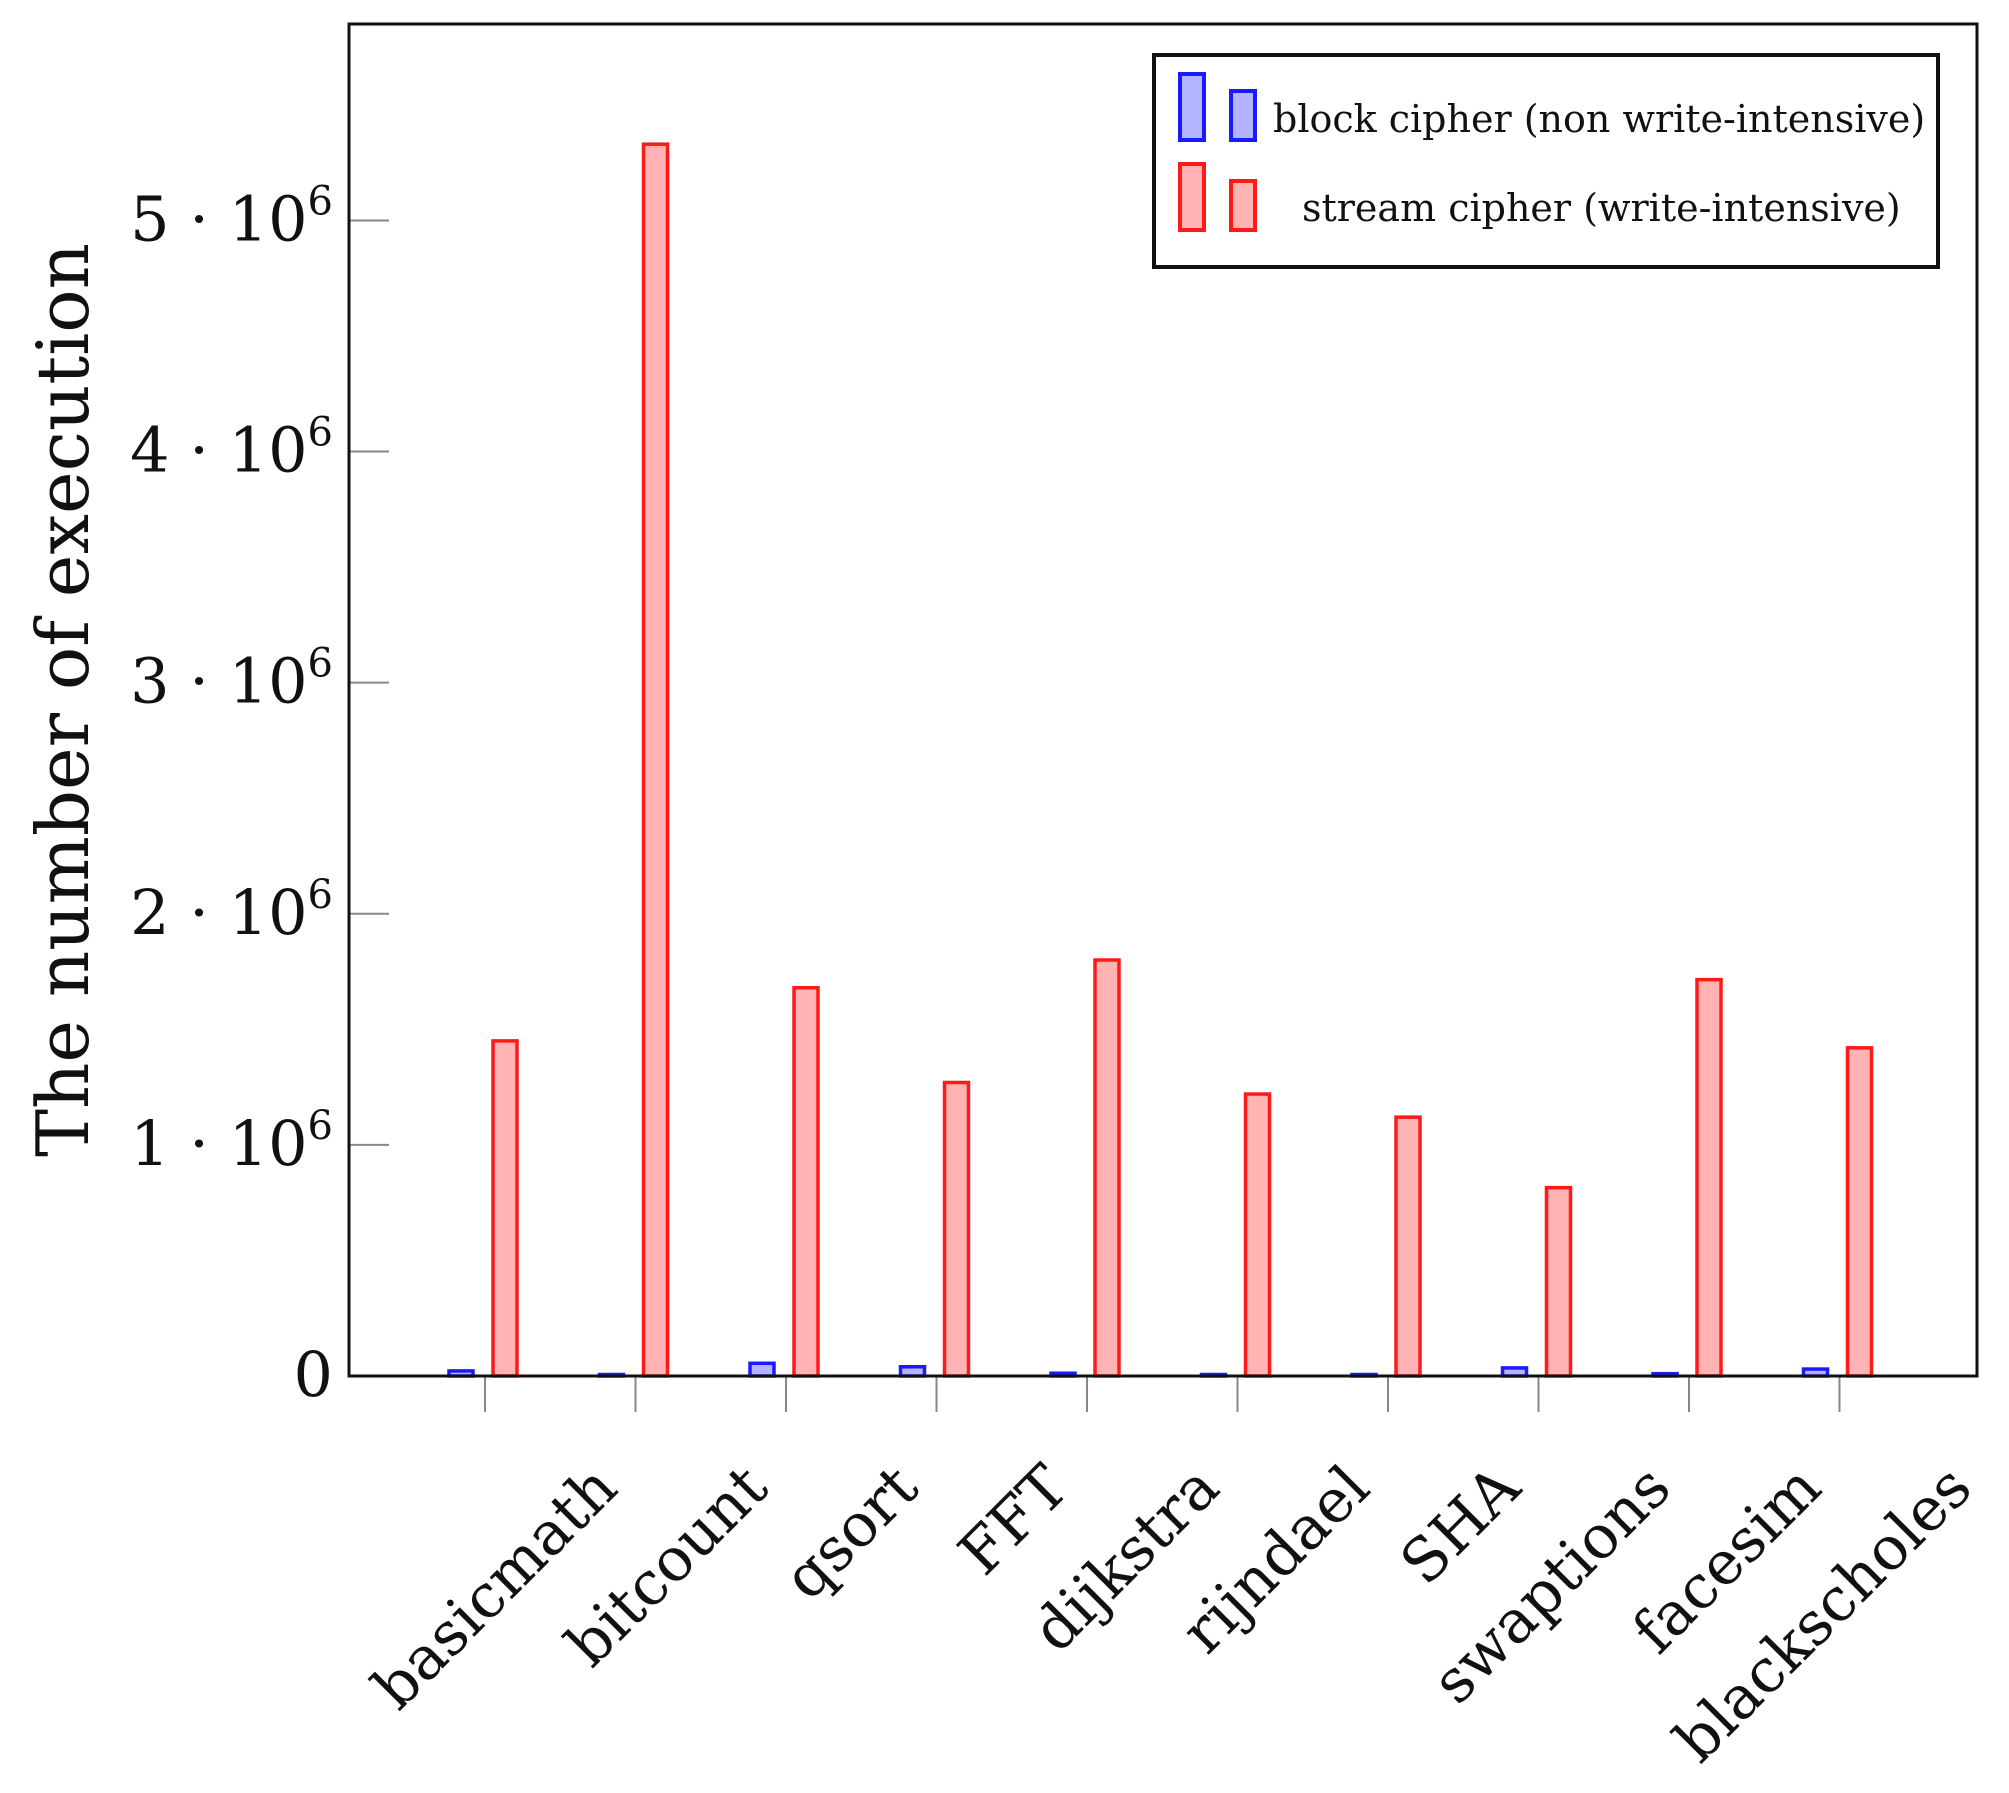 The image size is (2009, 1793). I want to click on legend-box, so click(1546, 161).